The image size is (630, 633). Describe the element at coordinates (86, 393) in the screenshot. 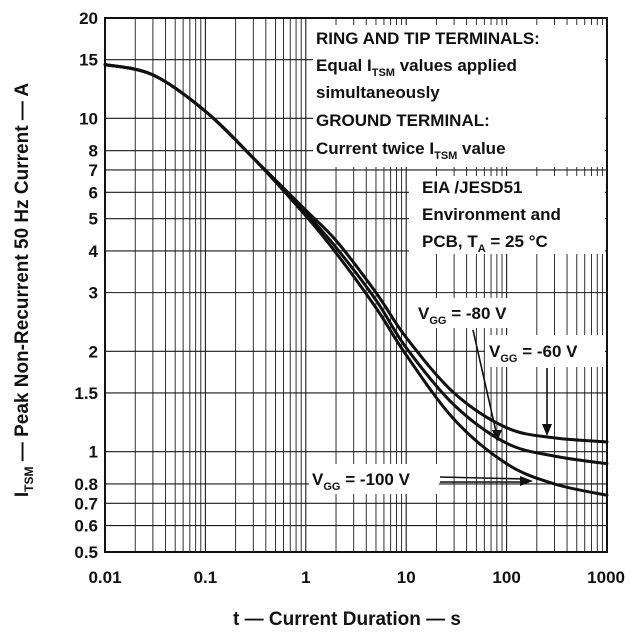

I see `y-tick-label: 1.5` at that location.